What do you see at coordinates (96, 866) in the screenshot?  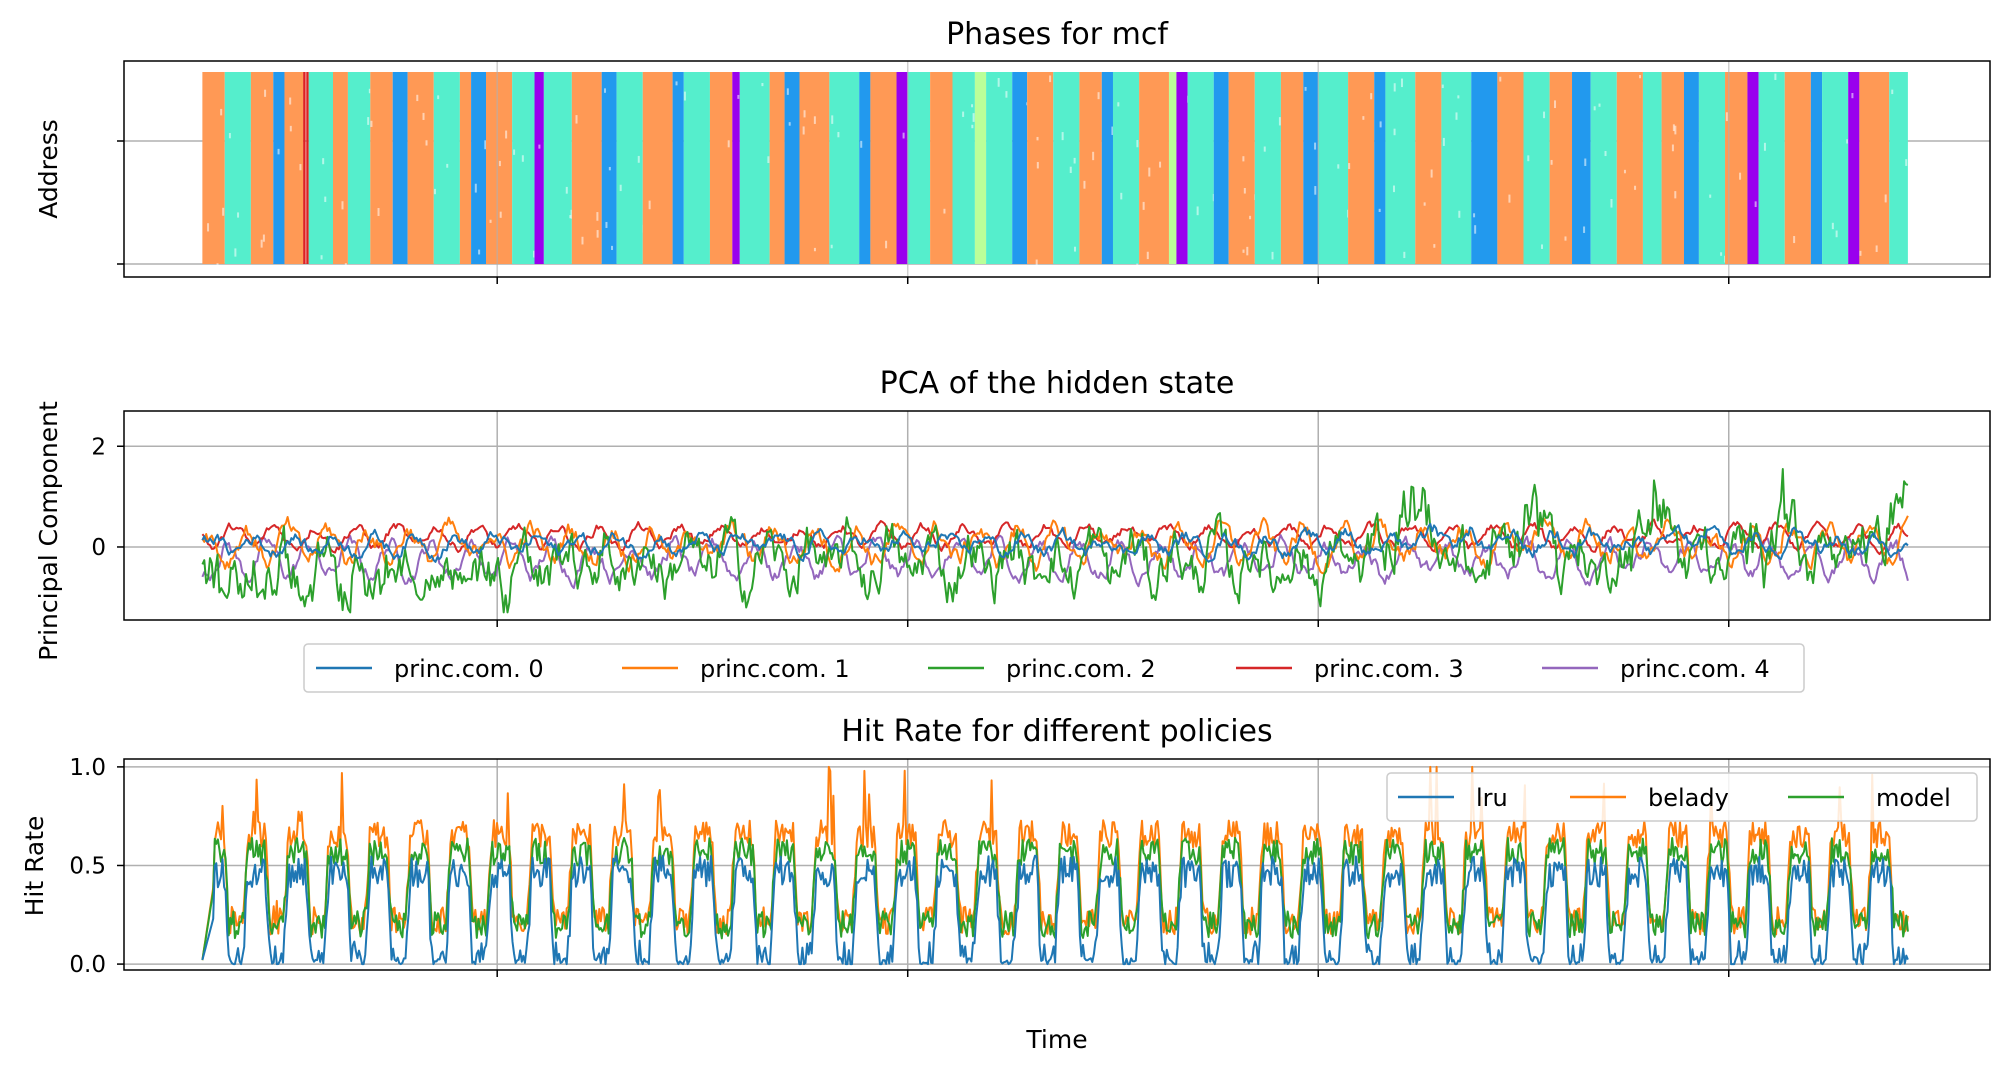 I see `hitrate-yticks: 1.0 0.5 0.0` at bounding box center [96, 866].